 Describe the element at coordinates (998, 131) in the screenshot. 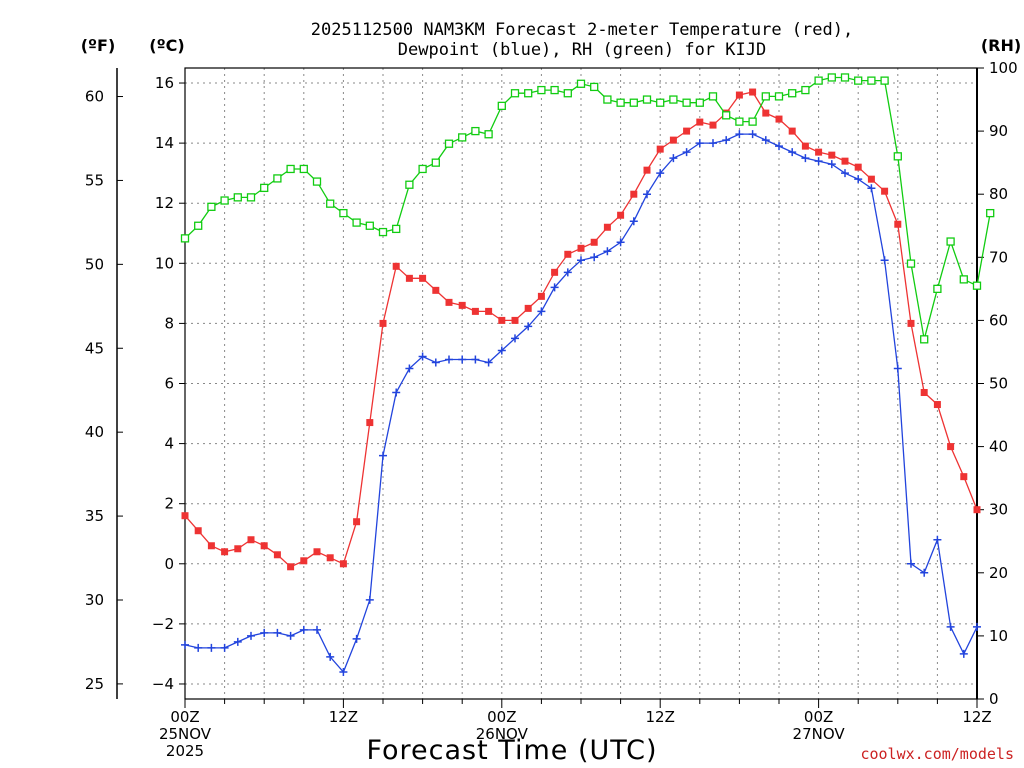

I see `rh-tick-label: 90` at that location.